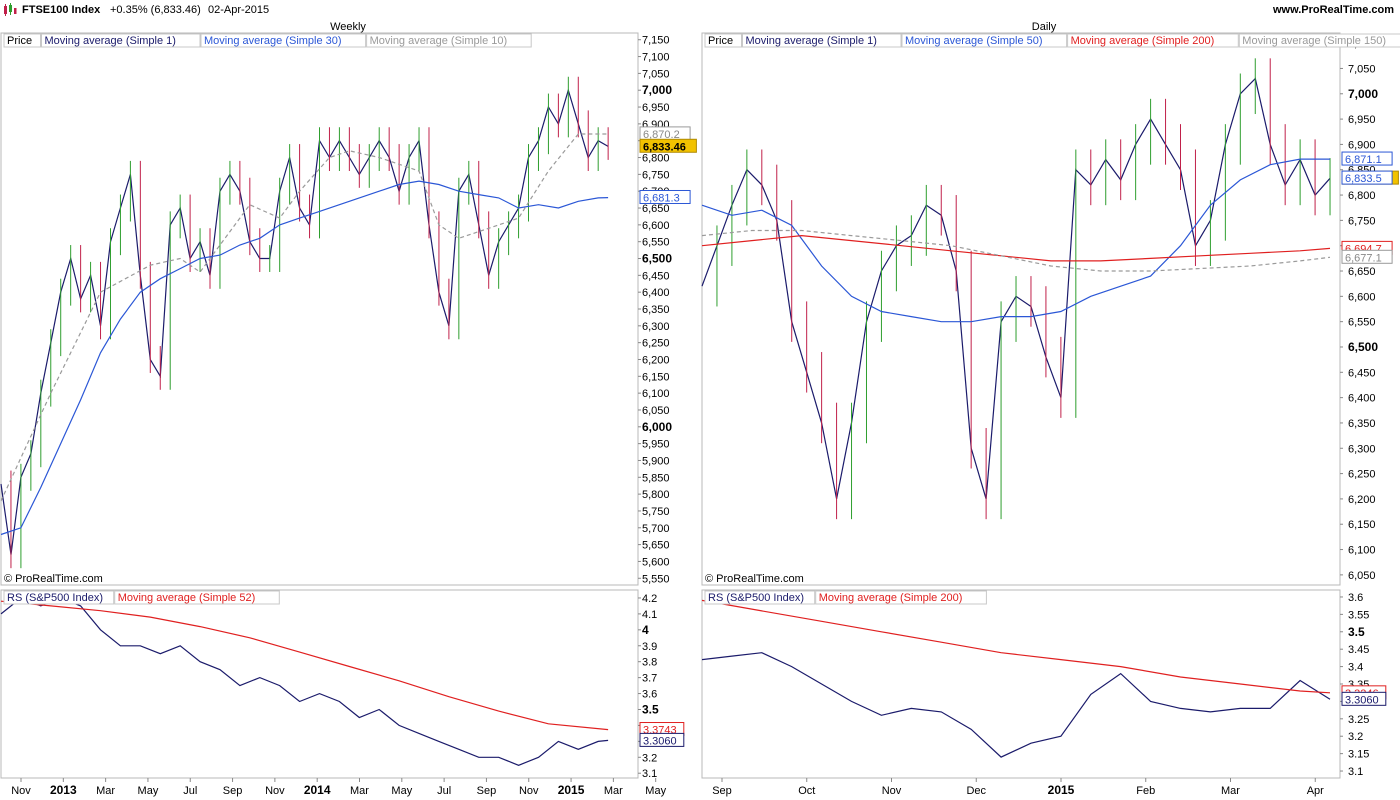 This screenshot has height=800, width=1400. What do you see at coordinates (1362, 323) in the screenshot?
I see `y-tick-label: 6,550` at bounding box center [1362, 323].